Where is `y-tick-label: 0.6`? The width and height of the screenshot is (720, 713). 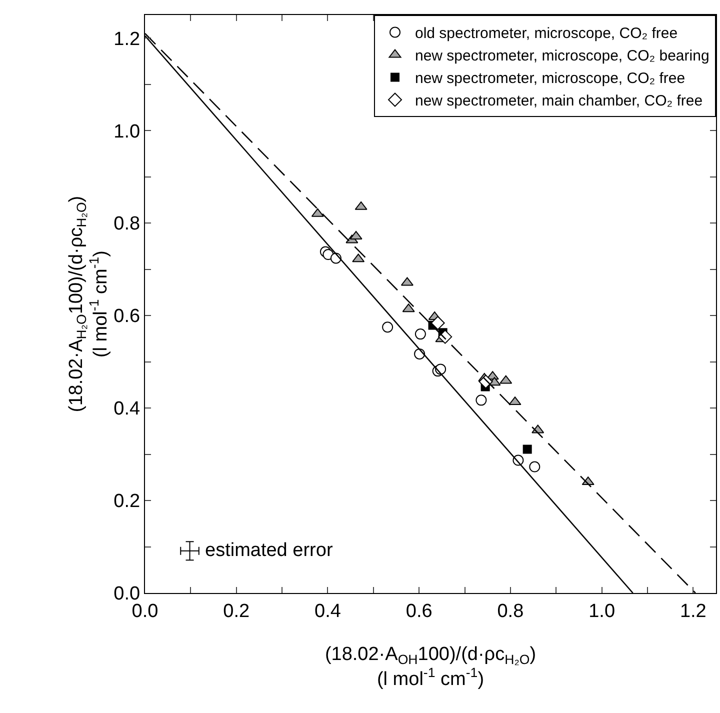 y-tick-label: 0.6 is located at coordinates (127, 317).